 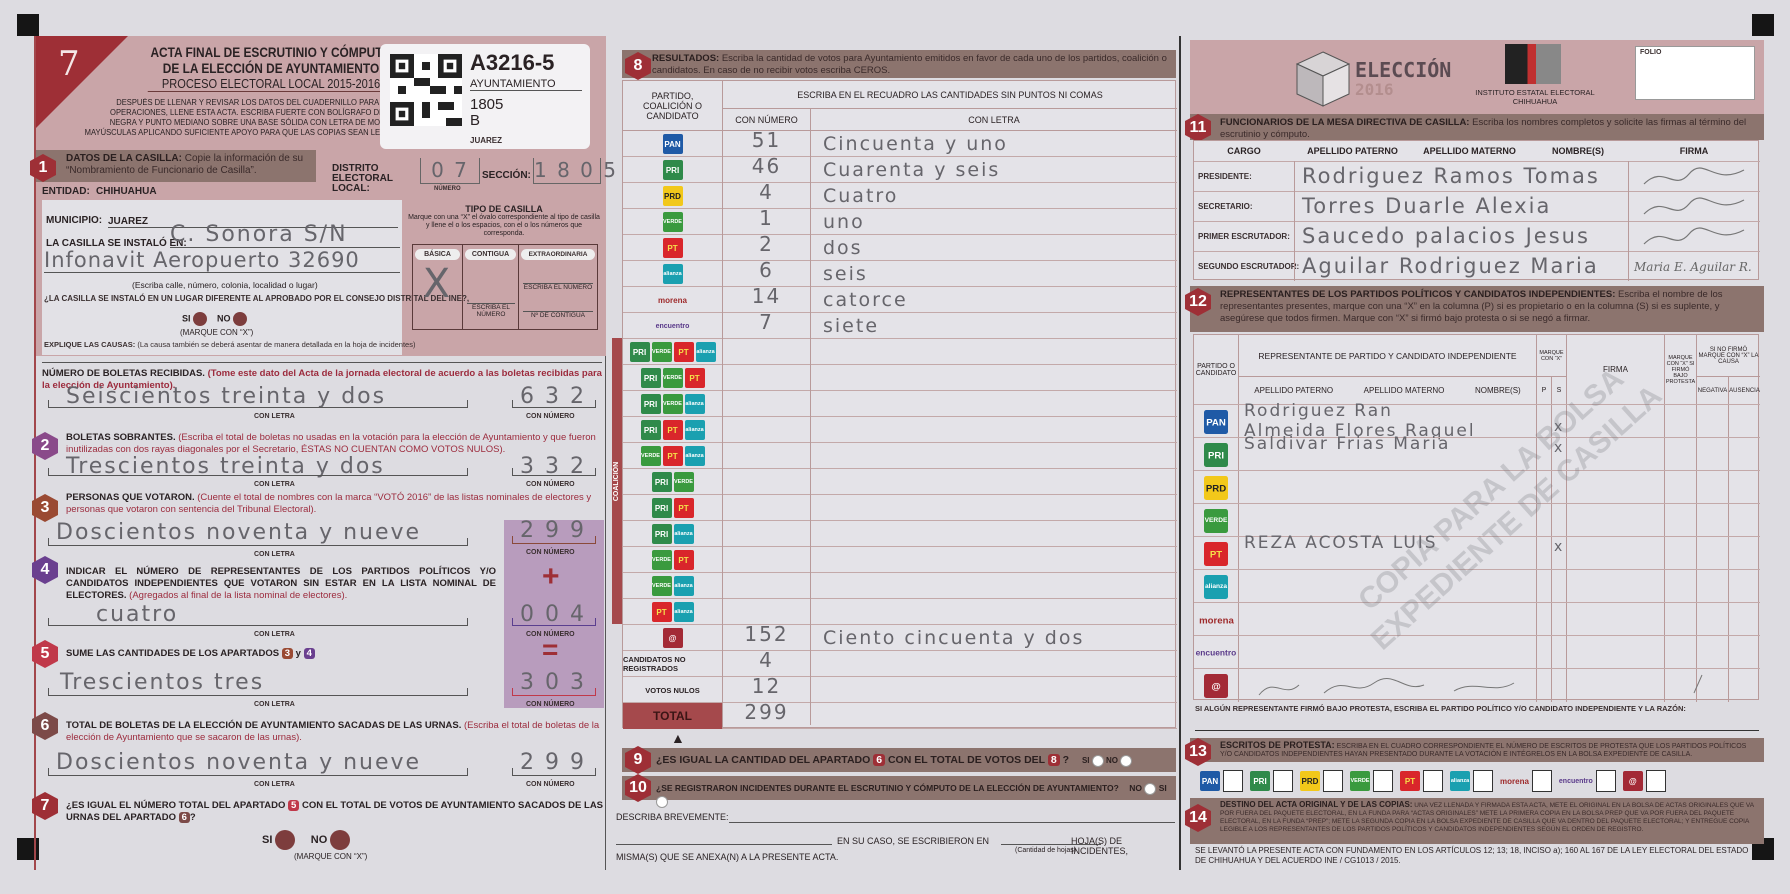 What do you see at coordinates (767, 140) in the screenshot?
I see `votes-number: 51` at bounding box center [767, 140].